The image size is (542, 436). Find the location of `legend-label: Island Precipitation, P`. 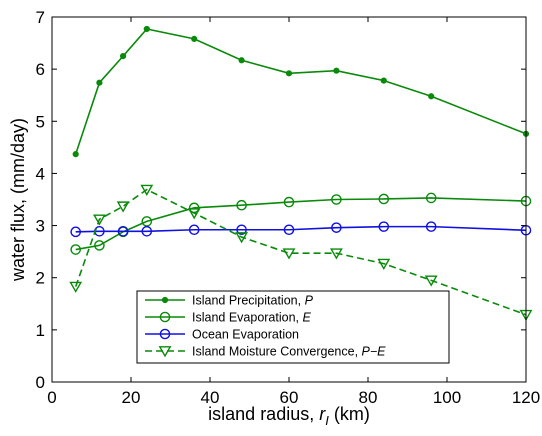

legend-label: Island Precipitation, P is located at coordinates (253, 301).